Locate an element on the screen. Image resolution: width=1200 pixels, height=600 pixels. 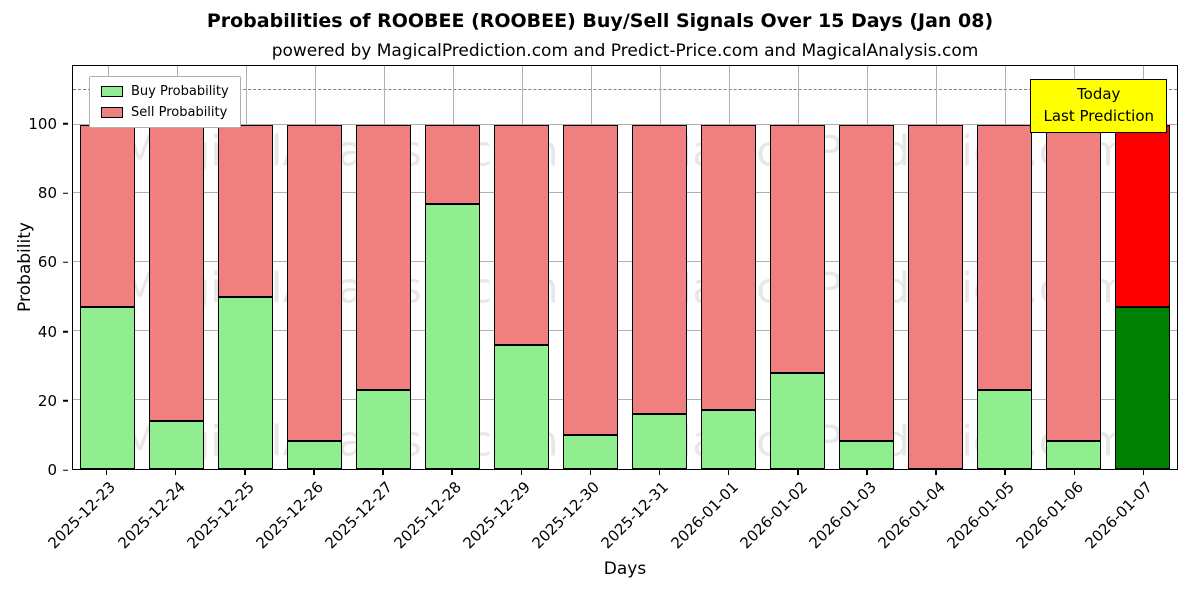
y-tick-labels: 0 20 40 60 80 100 is located at coordinates (35, 272).